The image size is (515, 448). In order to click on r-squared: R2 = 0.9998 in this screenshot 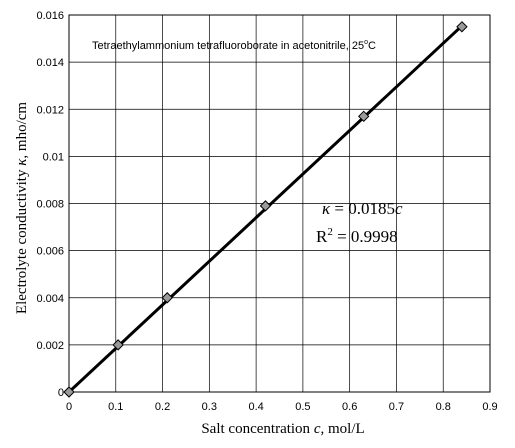, I will do `click(357, 236)`.